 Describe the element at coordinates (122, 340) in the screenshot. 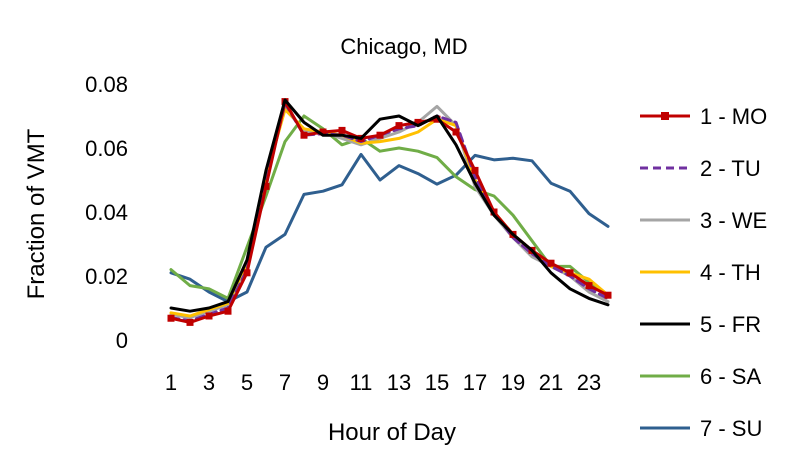

I see `y-tick-label: 0` at that location.